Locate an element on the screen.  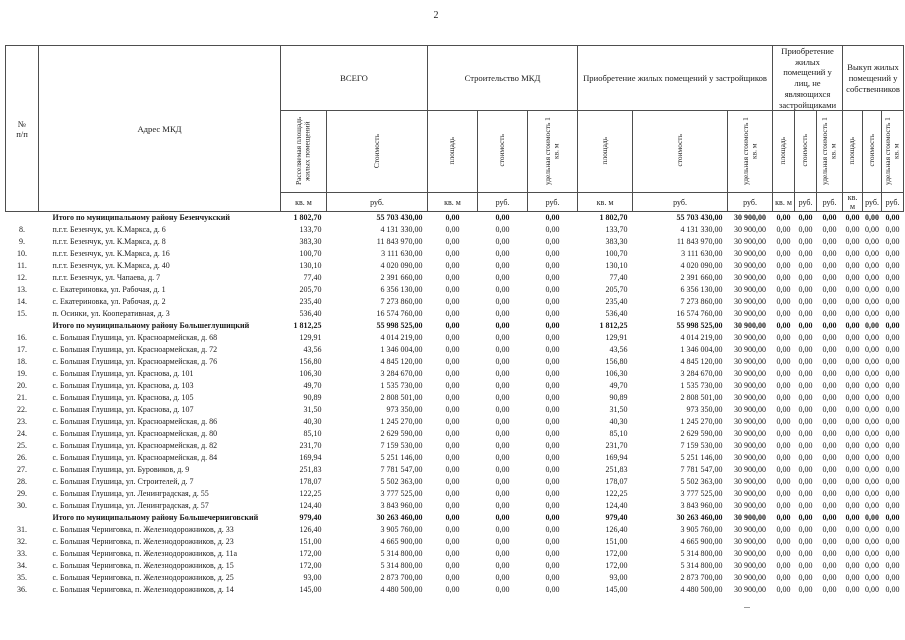
row-number-cell: 10. is located at coordinates (22, 254).